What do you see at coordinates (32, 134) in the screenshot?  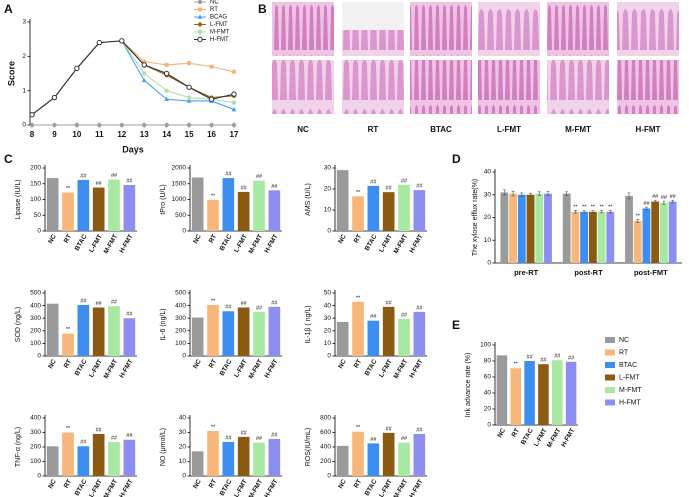 I see `x-tick-label: 8` at bounding box center [32, 134].